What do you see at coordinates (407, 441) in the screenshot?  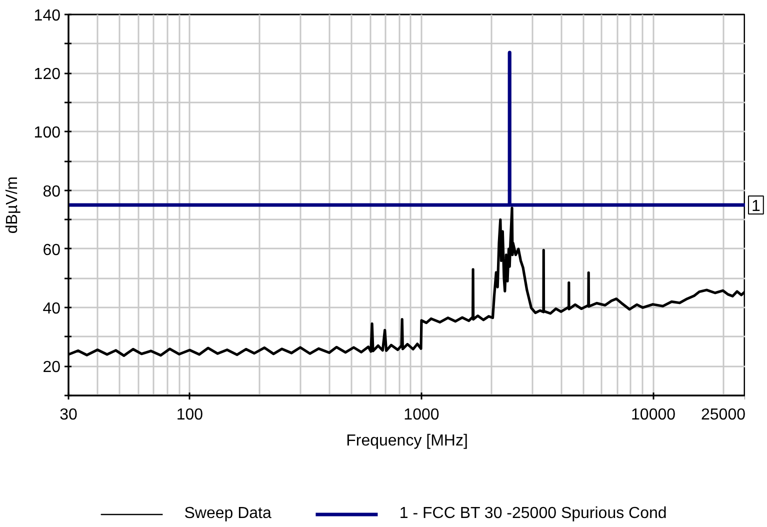 I see `x-axis-title: Frequency [MHz]` at bounding box center [407, 441].